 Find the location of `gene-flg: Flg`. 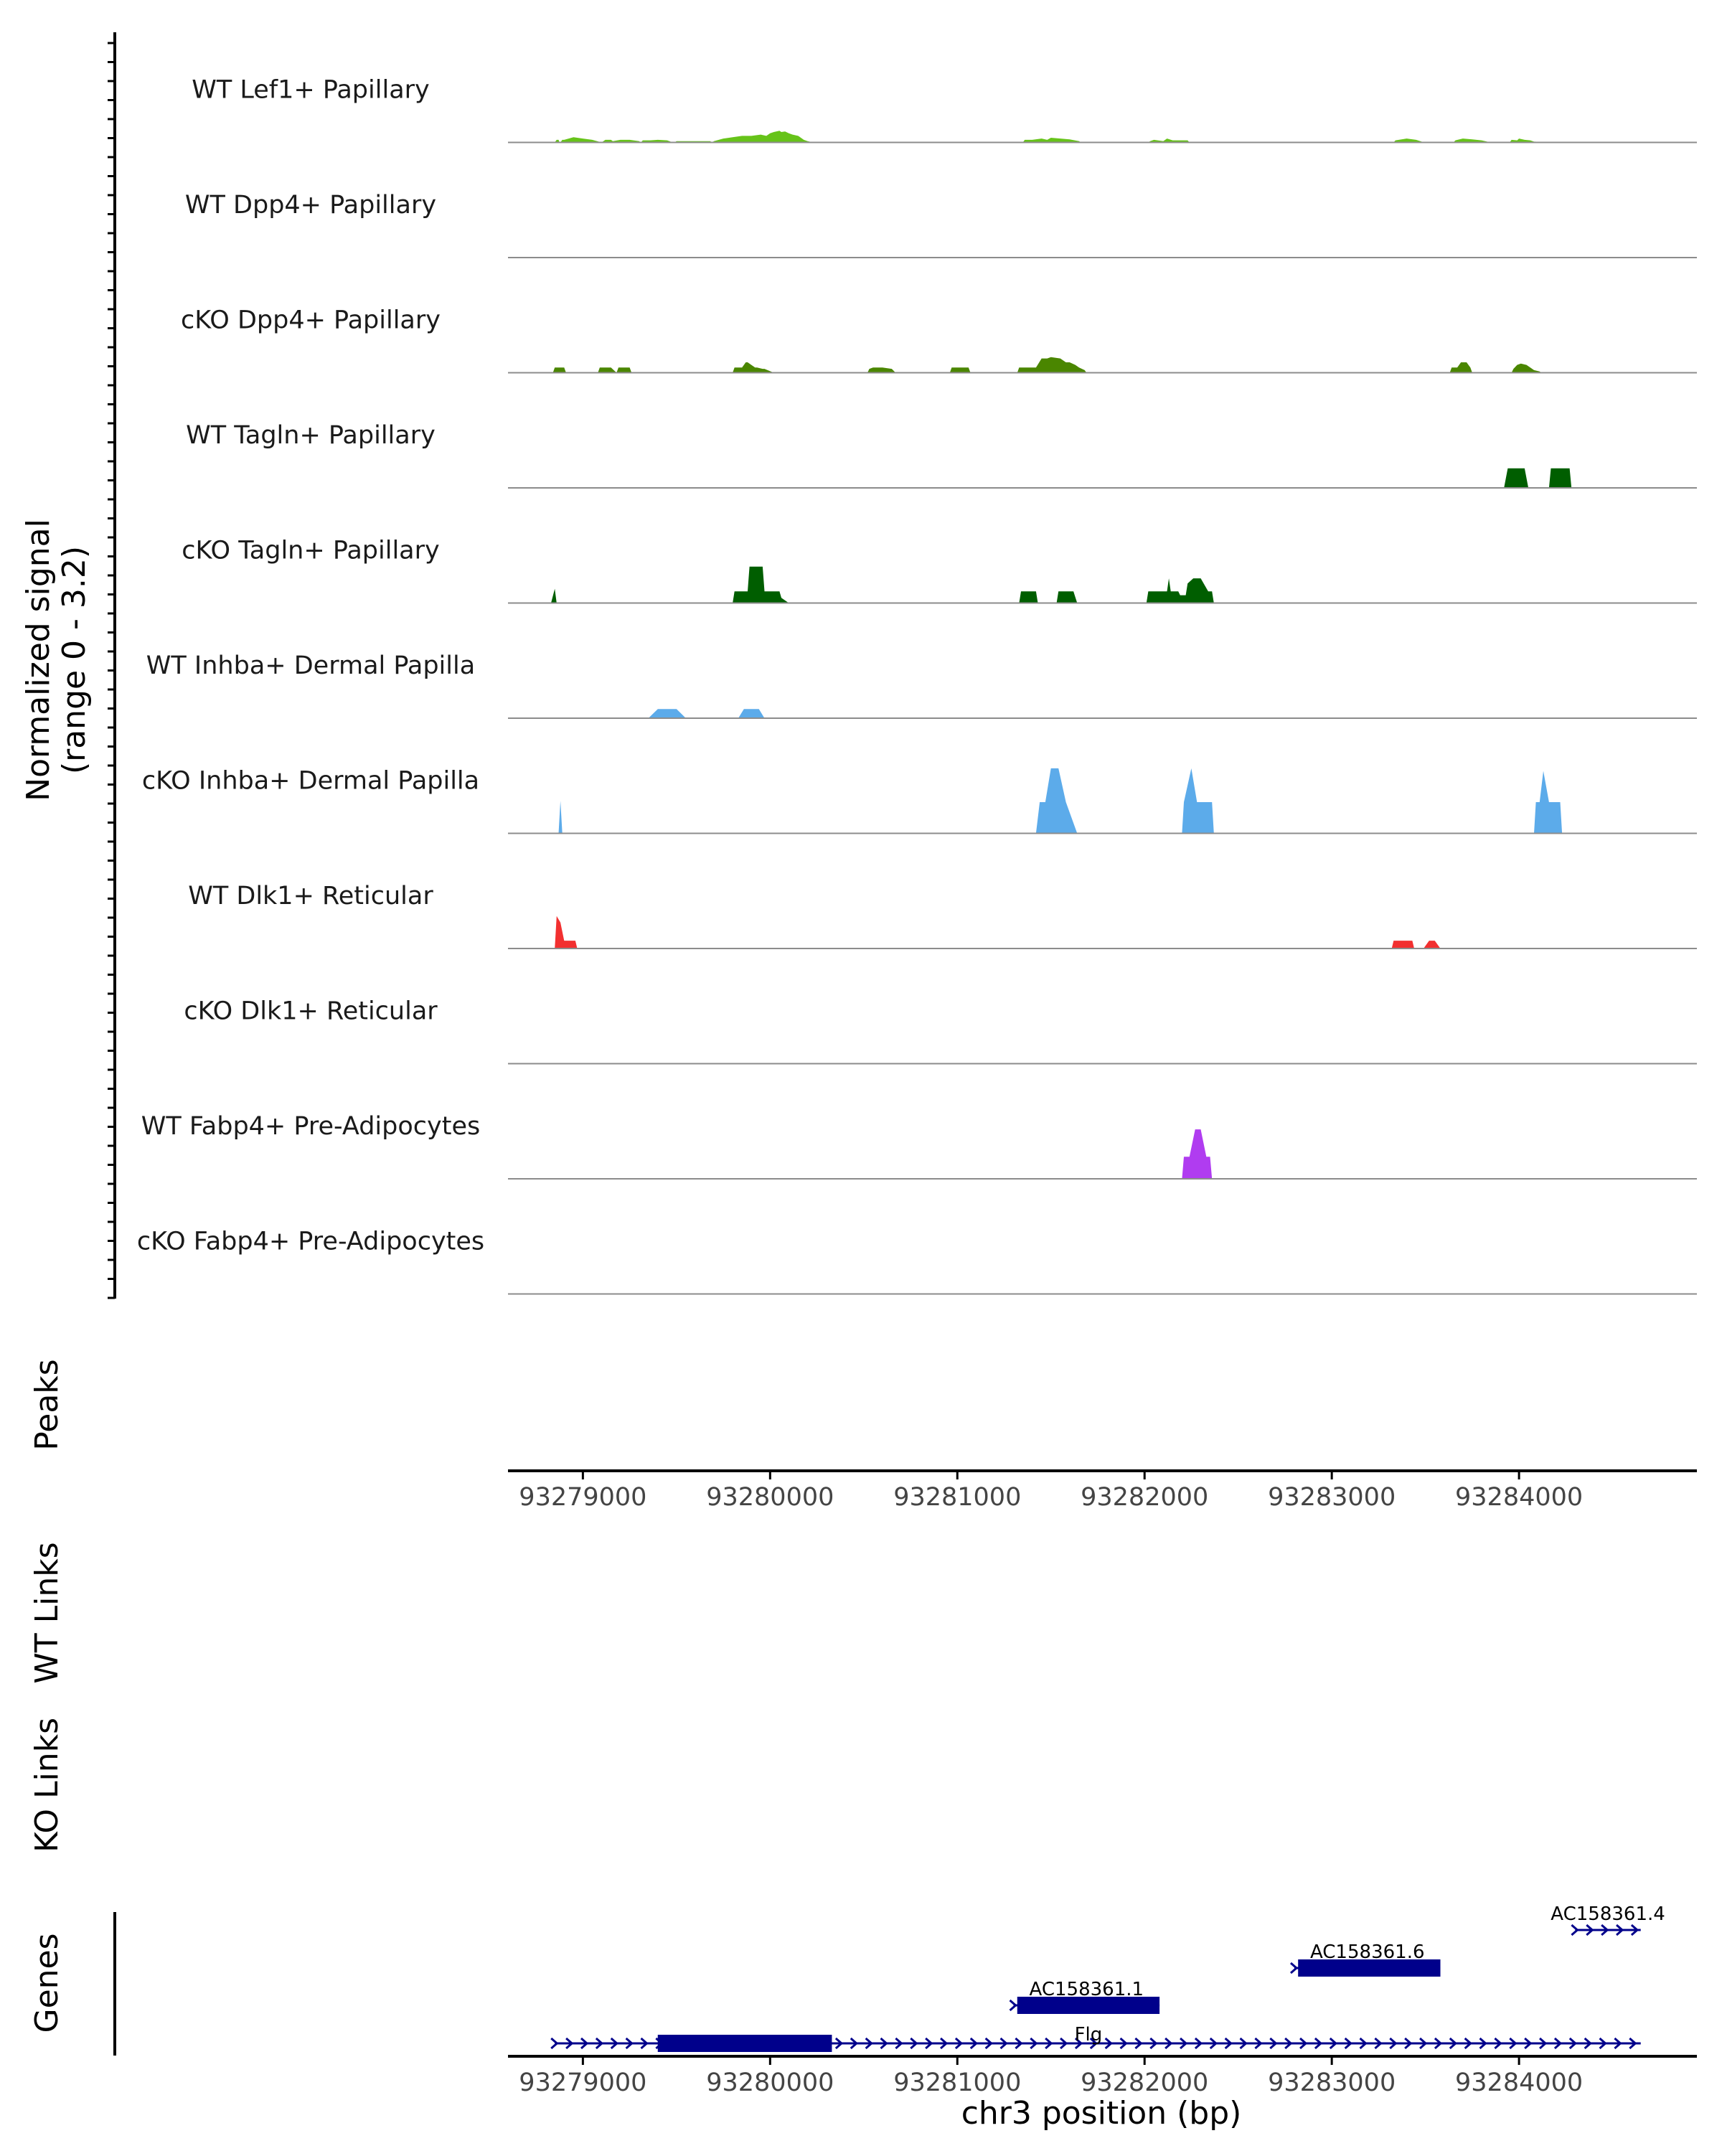

gene-flg: Flg is located at coordinates (1096, 2038).